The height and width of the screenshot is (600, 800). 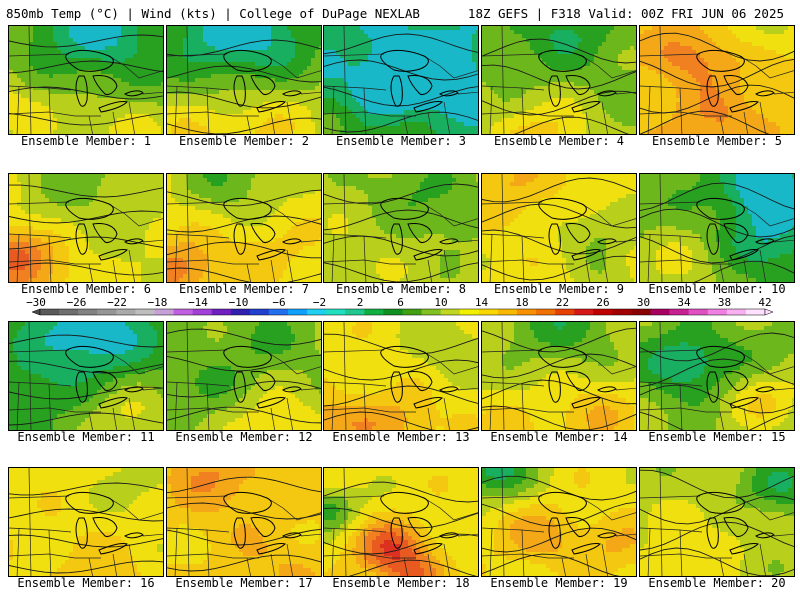 I want to click on ensemble-member-label: Ensemble Member: 13, so click(x=401, y=437).